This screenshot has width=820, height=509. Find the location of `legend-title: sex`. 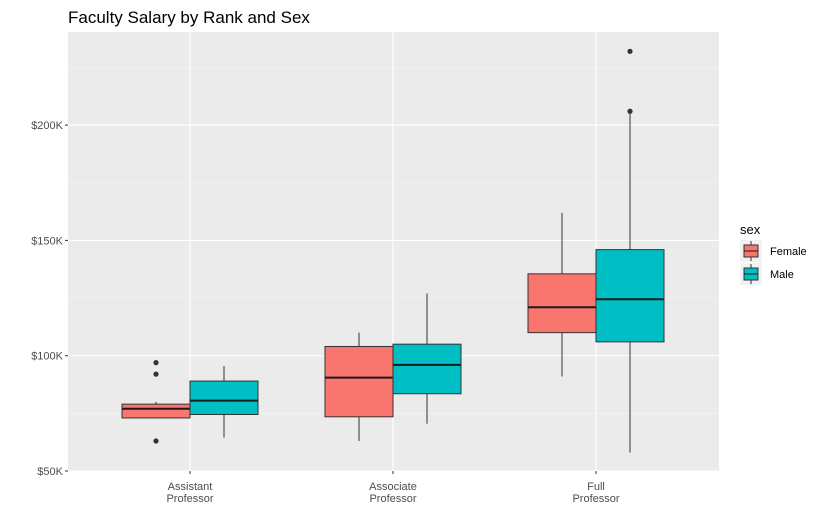

legend-title: sex is located at coordinates (750, 229).